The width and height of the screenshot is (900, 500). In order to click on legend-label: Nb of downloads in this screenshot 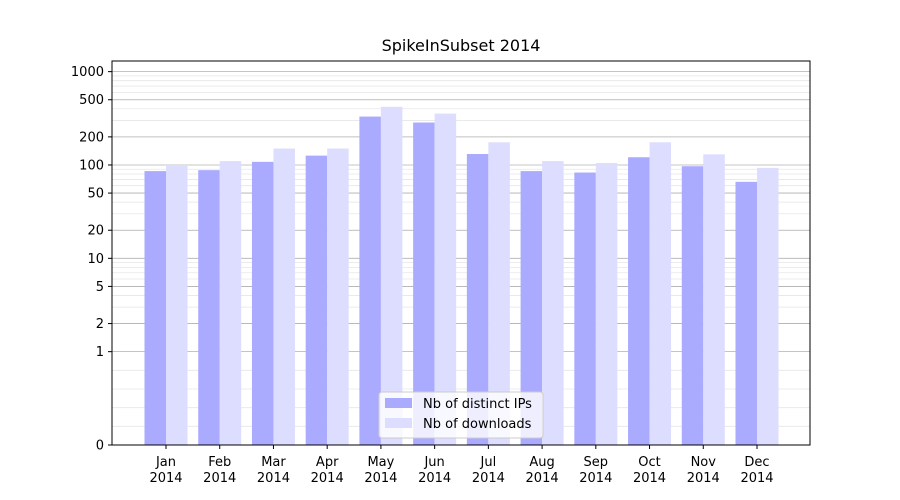, I will do `click(477, 424)`.